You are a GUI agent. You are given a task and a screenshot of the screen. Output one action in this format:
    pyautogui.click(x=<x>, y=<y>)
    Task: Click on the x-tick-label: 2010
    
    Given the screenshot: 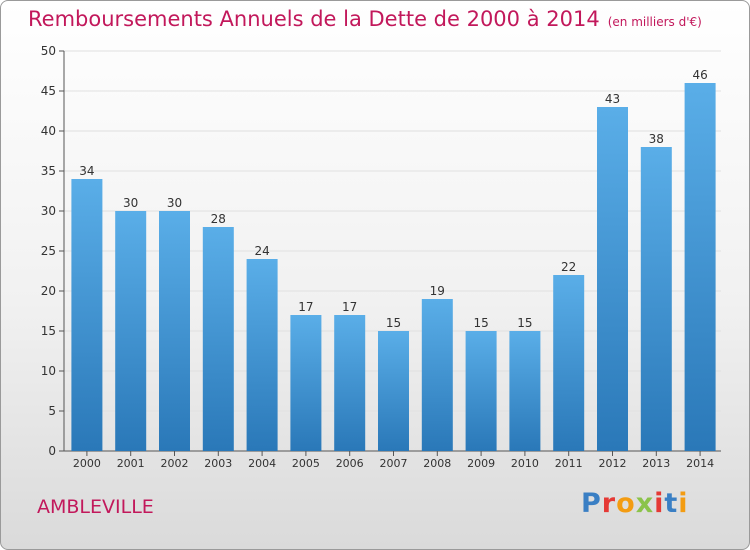 What is the action you would take?
    pyautogui.click(x=525, y=463)
    